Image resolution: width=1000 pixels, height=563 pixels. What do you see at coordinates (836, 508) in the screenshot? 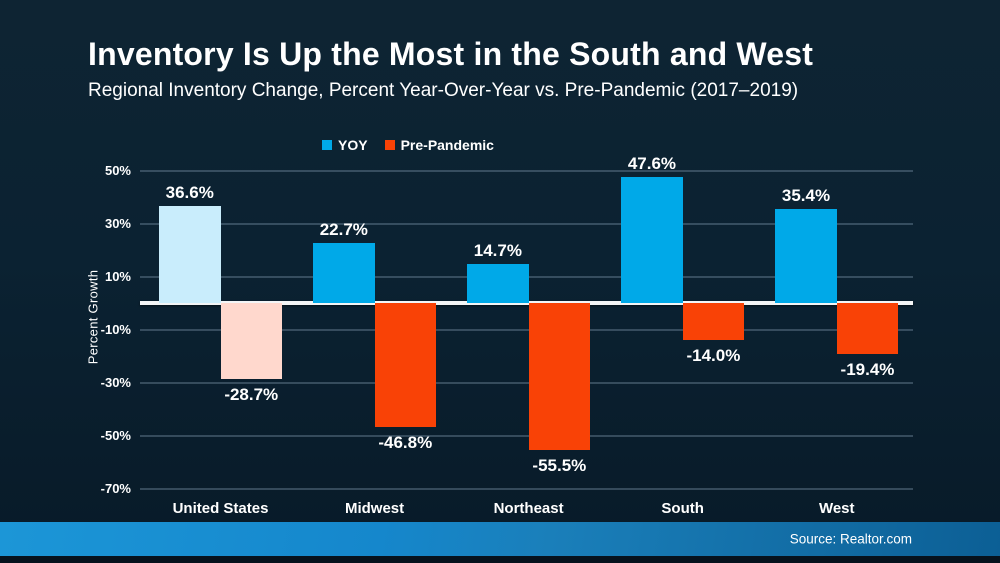
I see `x-axis-label-west: West` at bounding box center [836, 508].